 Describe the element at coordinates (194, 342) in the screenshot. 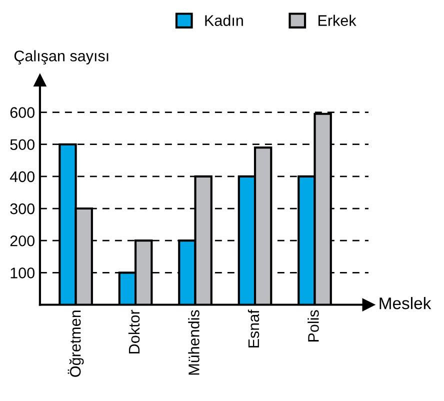

I see `x-tick-label: Mühendis` at that location.